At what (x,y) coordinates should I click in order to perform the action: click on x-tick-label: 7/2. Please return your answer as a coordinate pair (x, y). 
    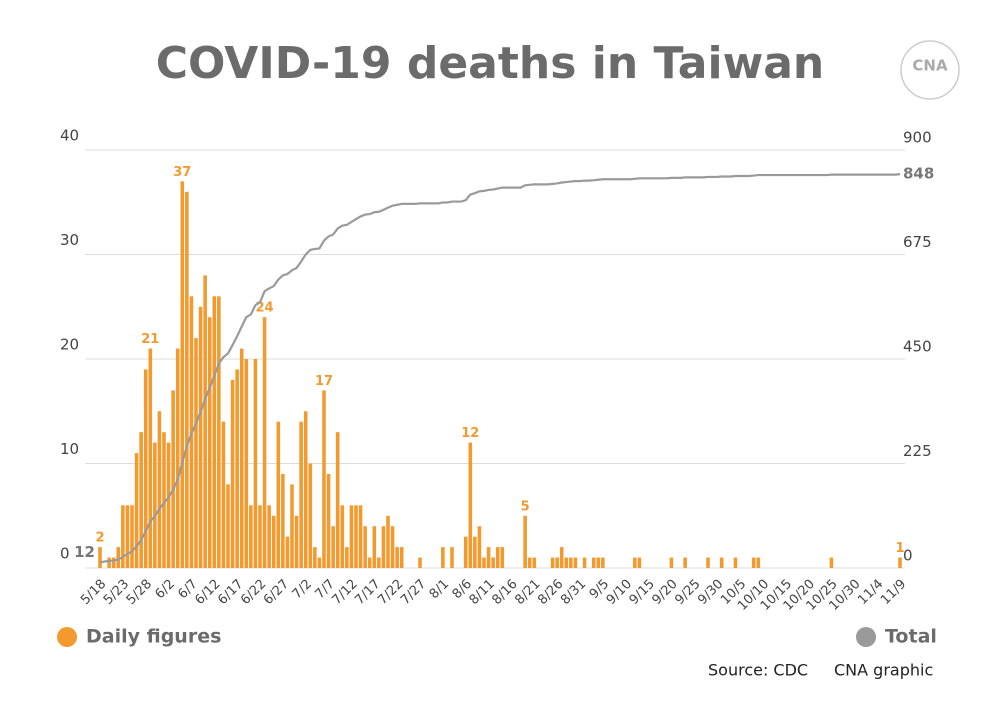
    Looking at the image, I should click on (302, 589).